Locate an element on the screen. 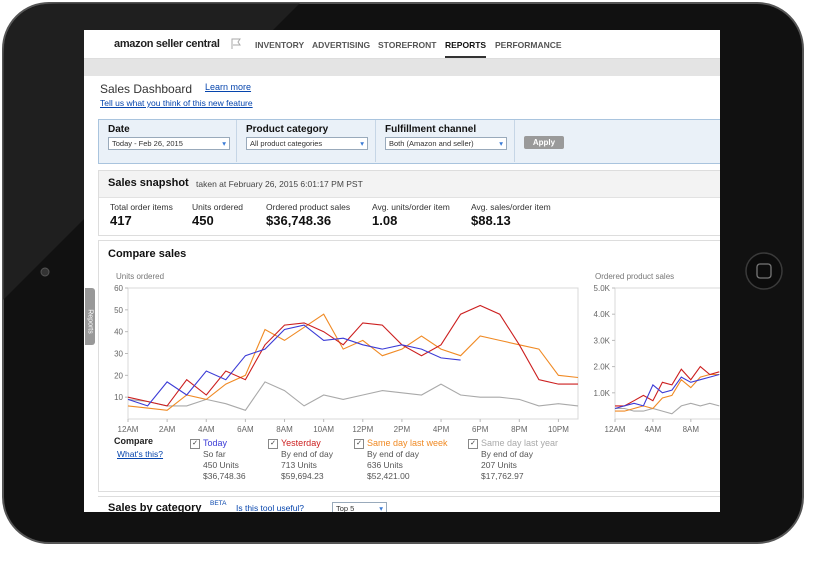 The height and width of the screenshot is (574, 822). tool-feedback-link: Is this tool useful? is located at coordinates (270, 507).